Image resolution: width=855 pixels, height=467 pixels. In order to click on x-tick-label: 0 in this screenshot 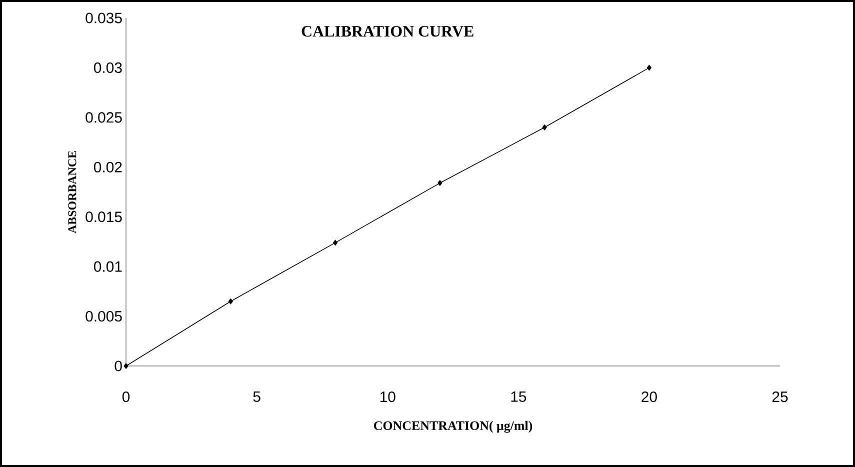, I will do `click(126, 397)`.